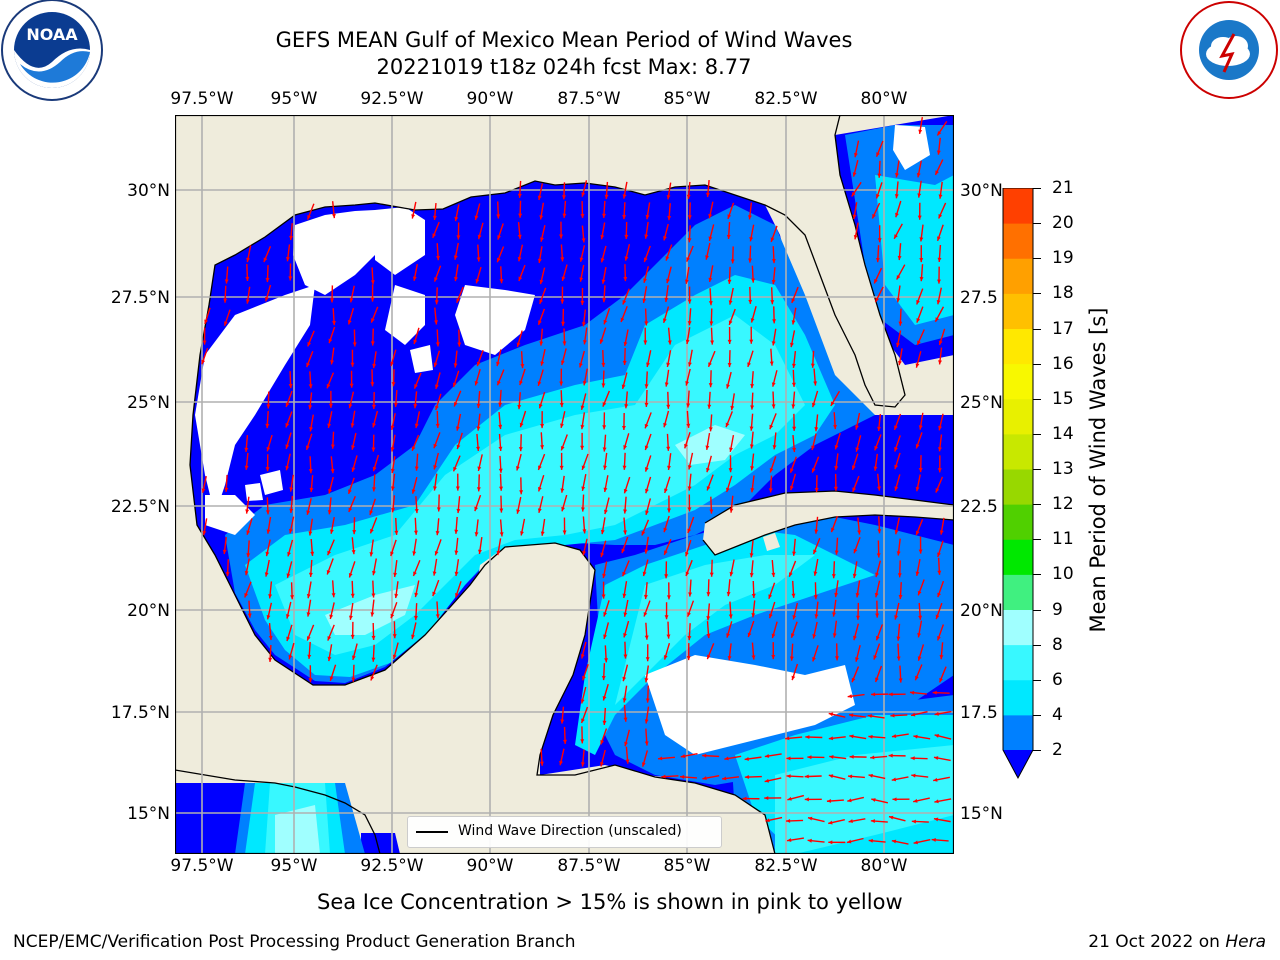  I want to click on colorbar-tick-label: 12, so click(1063, 504).